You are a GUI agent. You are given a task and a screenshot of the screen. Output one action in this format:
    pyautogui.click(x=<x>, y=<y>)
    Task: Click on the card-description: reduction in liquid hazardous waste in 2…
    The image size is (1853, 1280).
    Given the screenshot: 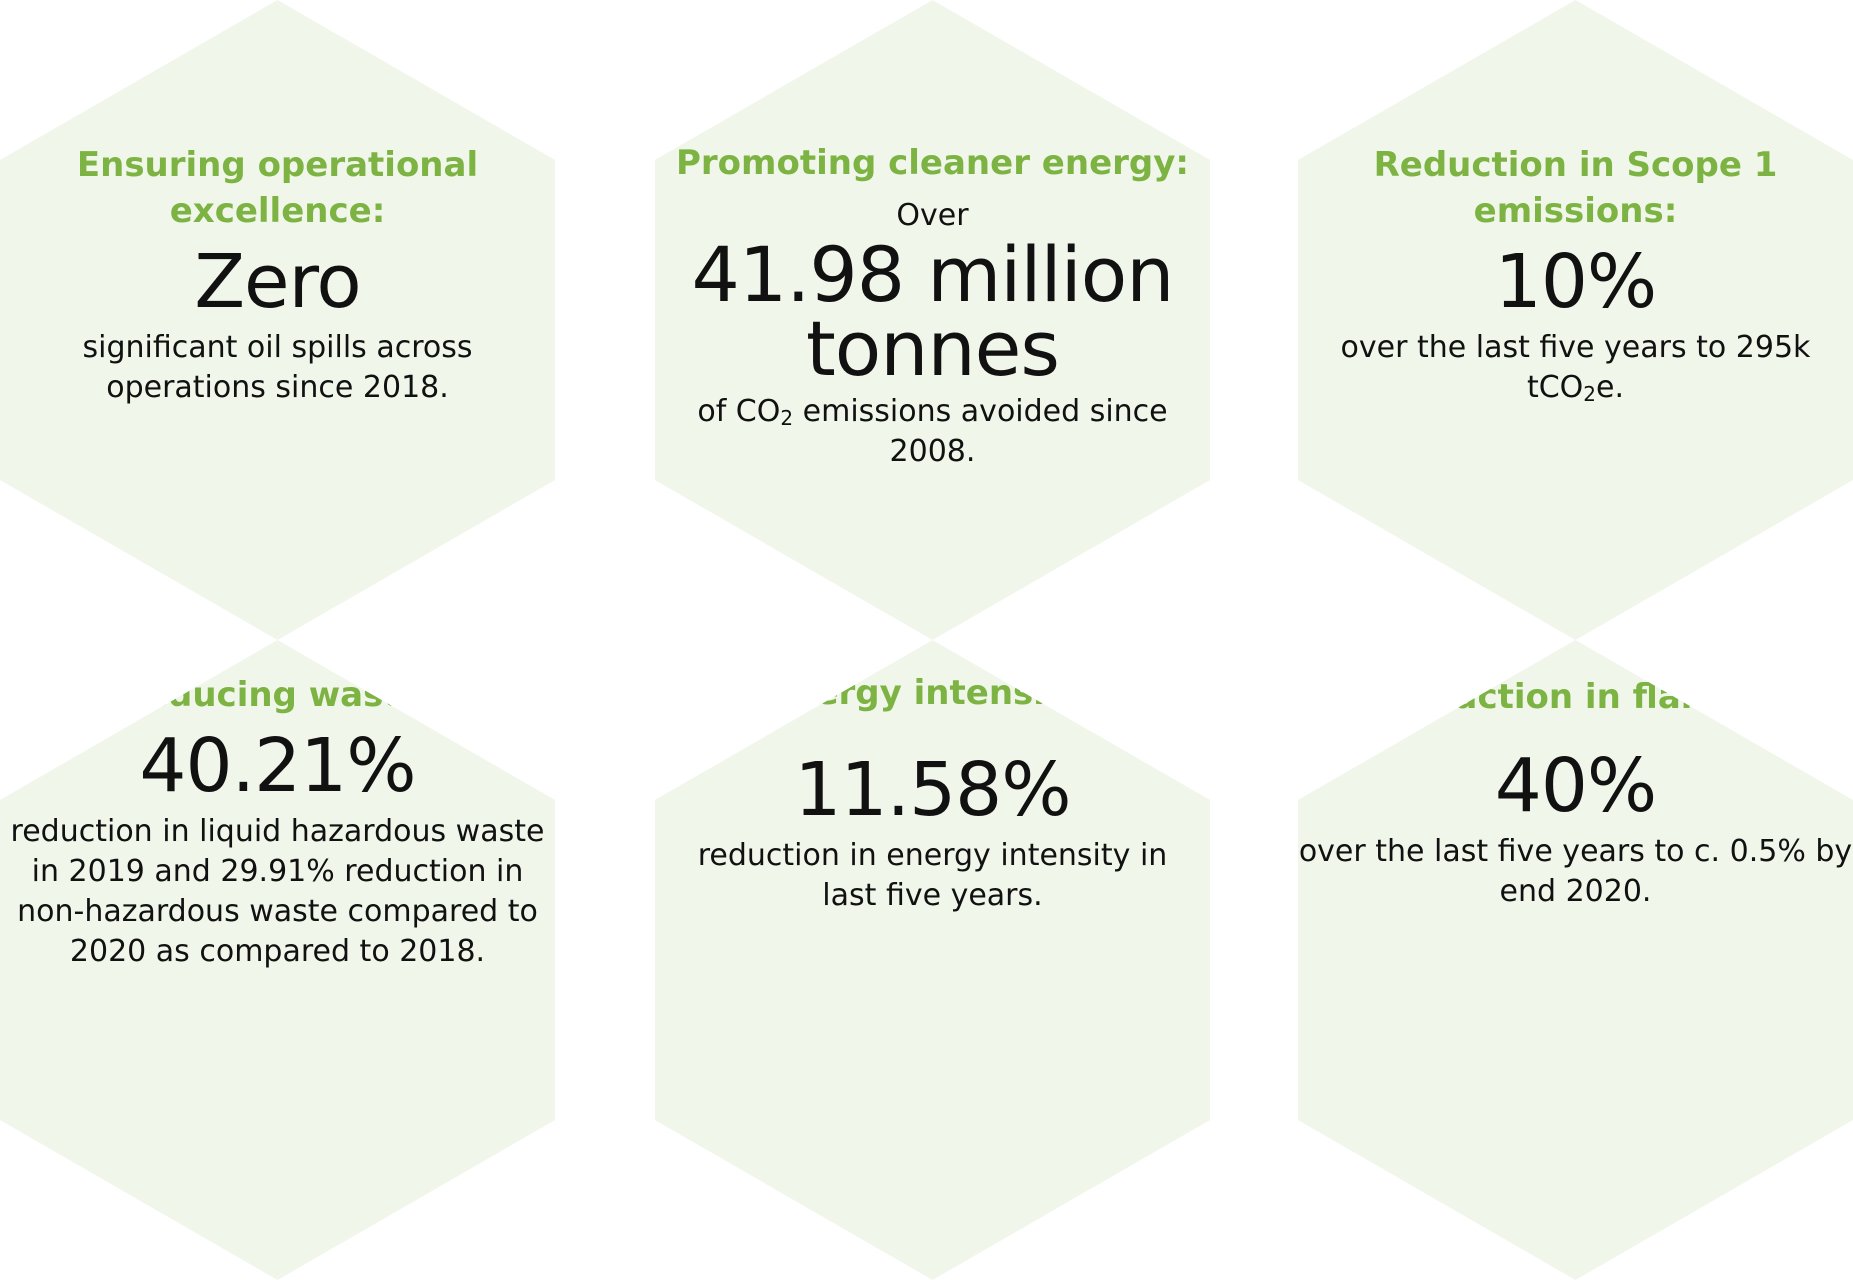 What is the action you would take?
    pyautogui.click(x=277, y=891)
    